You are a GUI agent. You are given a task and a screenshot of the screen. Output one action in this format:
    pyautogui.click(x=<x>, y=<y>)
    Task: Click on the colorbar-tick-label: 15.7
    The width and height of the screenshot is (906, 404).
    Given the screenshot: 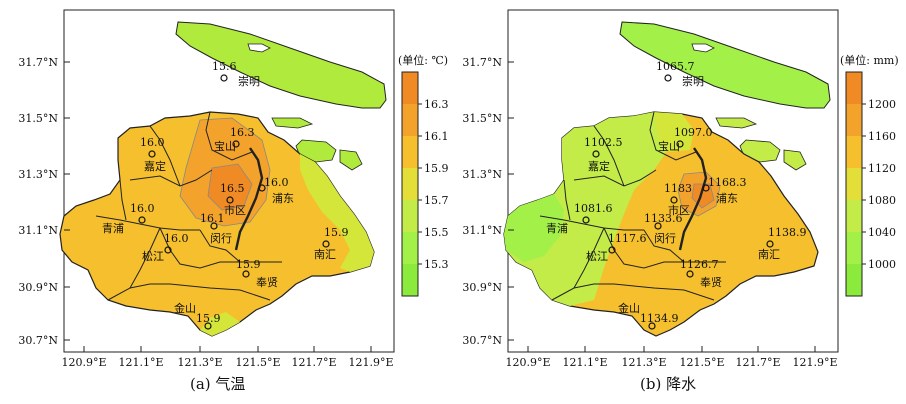 What is the action you would take?
    pyautogui.click(x=436, y=200)
    